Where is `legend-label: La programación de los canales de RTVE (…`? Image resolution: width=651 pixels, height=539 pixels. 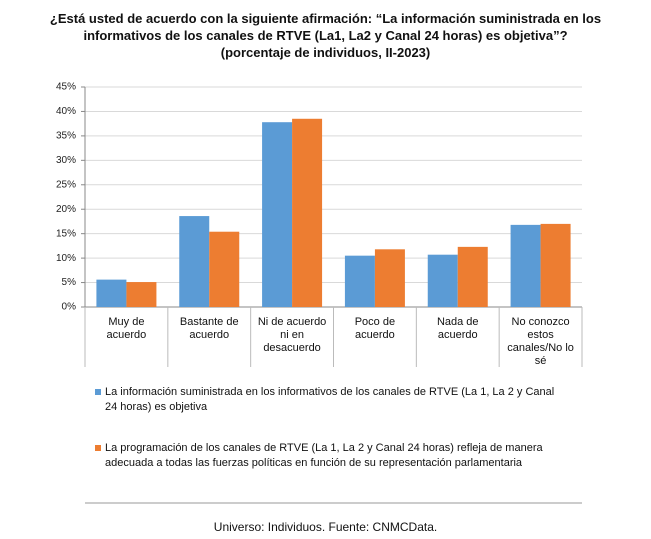
legend-label: La programación de los canales de RTVE (… is located at coordinates (324, 455).